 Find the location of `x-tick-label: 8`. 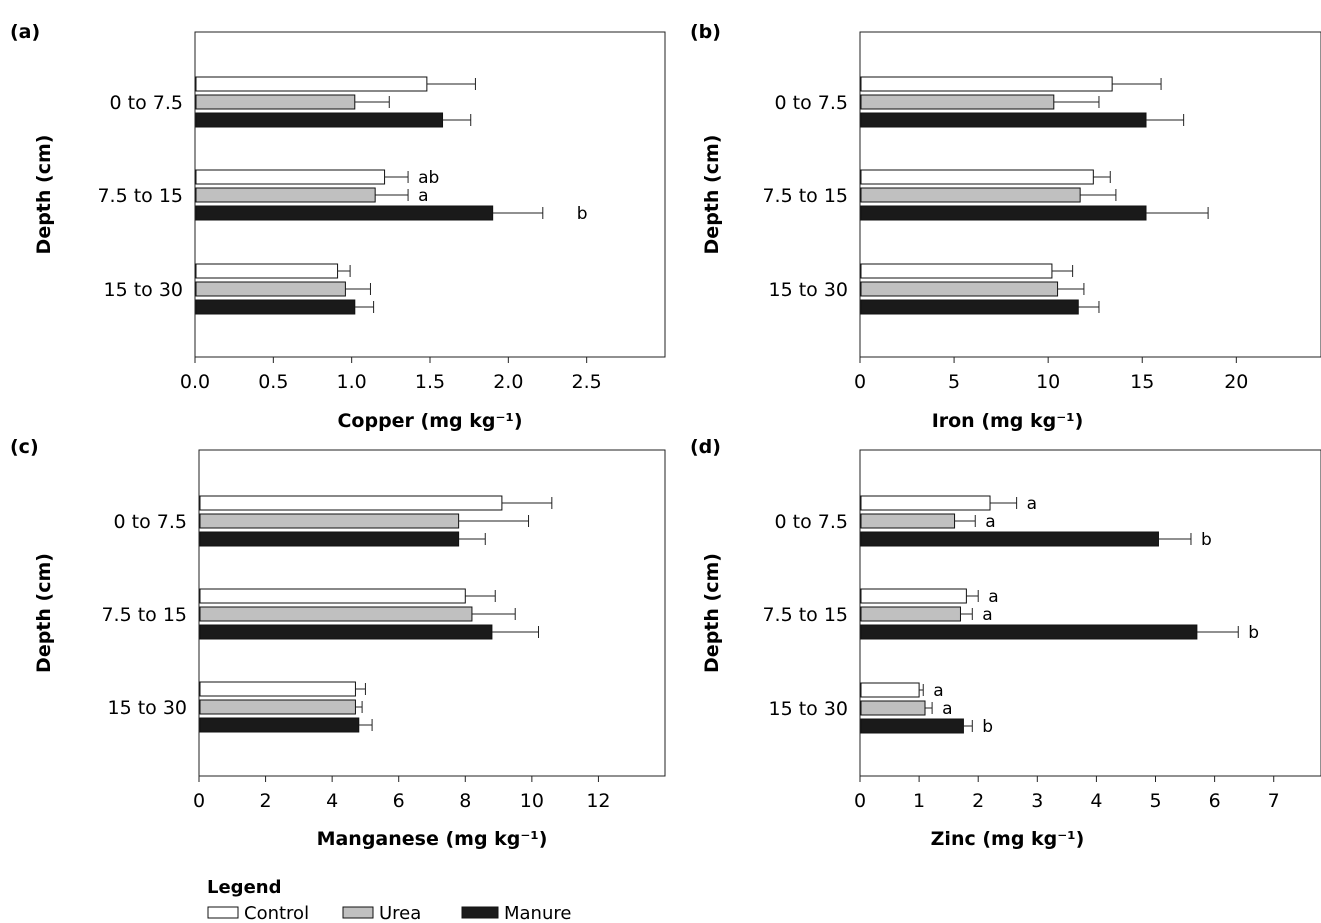

x-tick-label: 8 is located at coordinates (465, 801).